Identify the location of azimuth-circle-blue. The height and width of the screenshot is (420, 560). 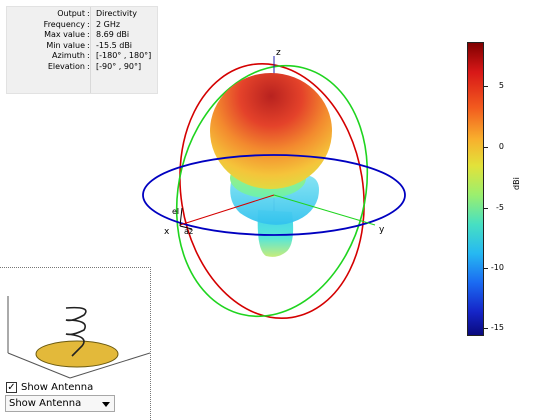
(274, 195).